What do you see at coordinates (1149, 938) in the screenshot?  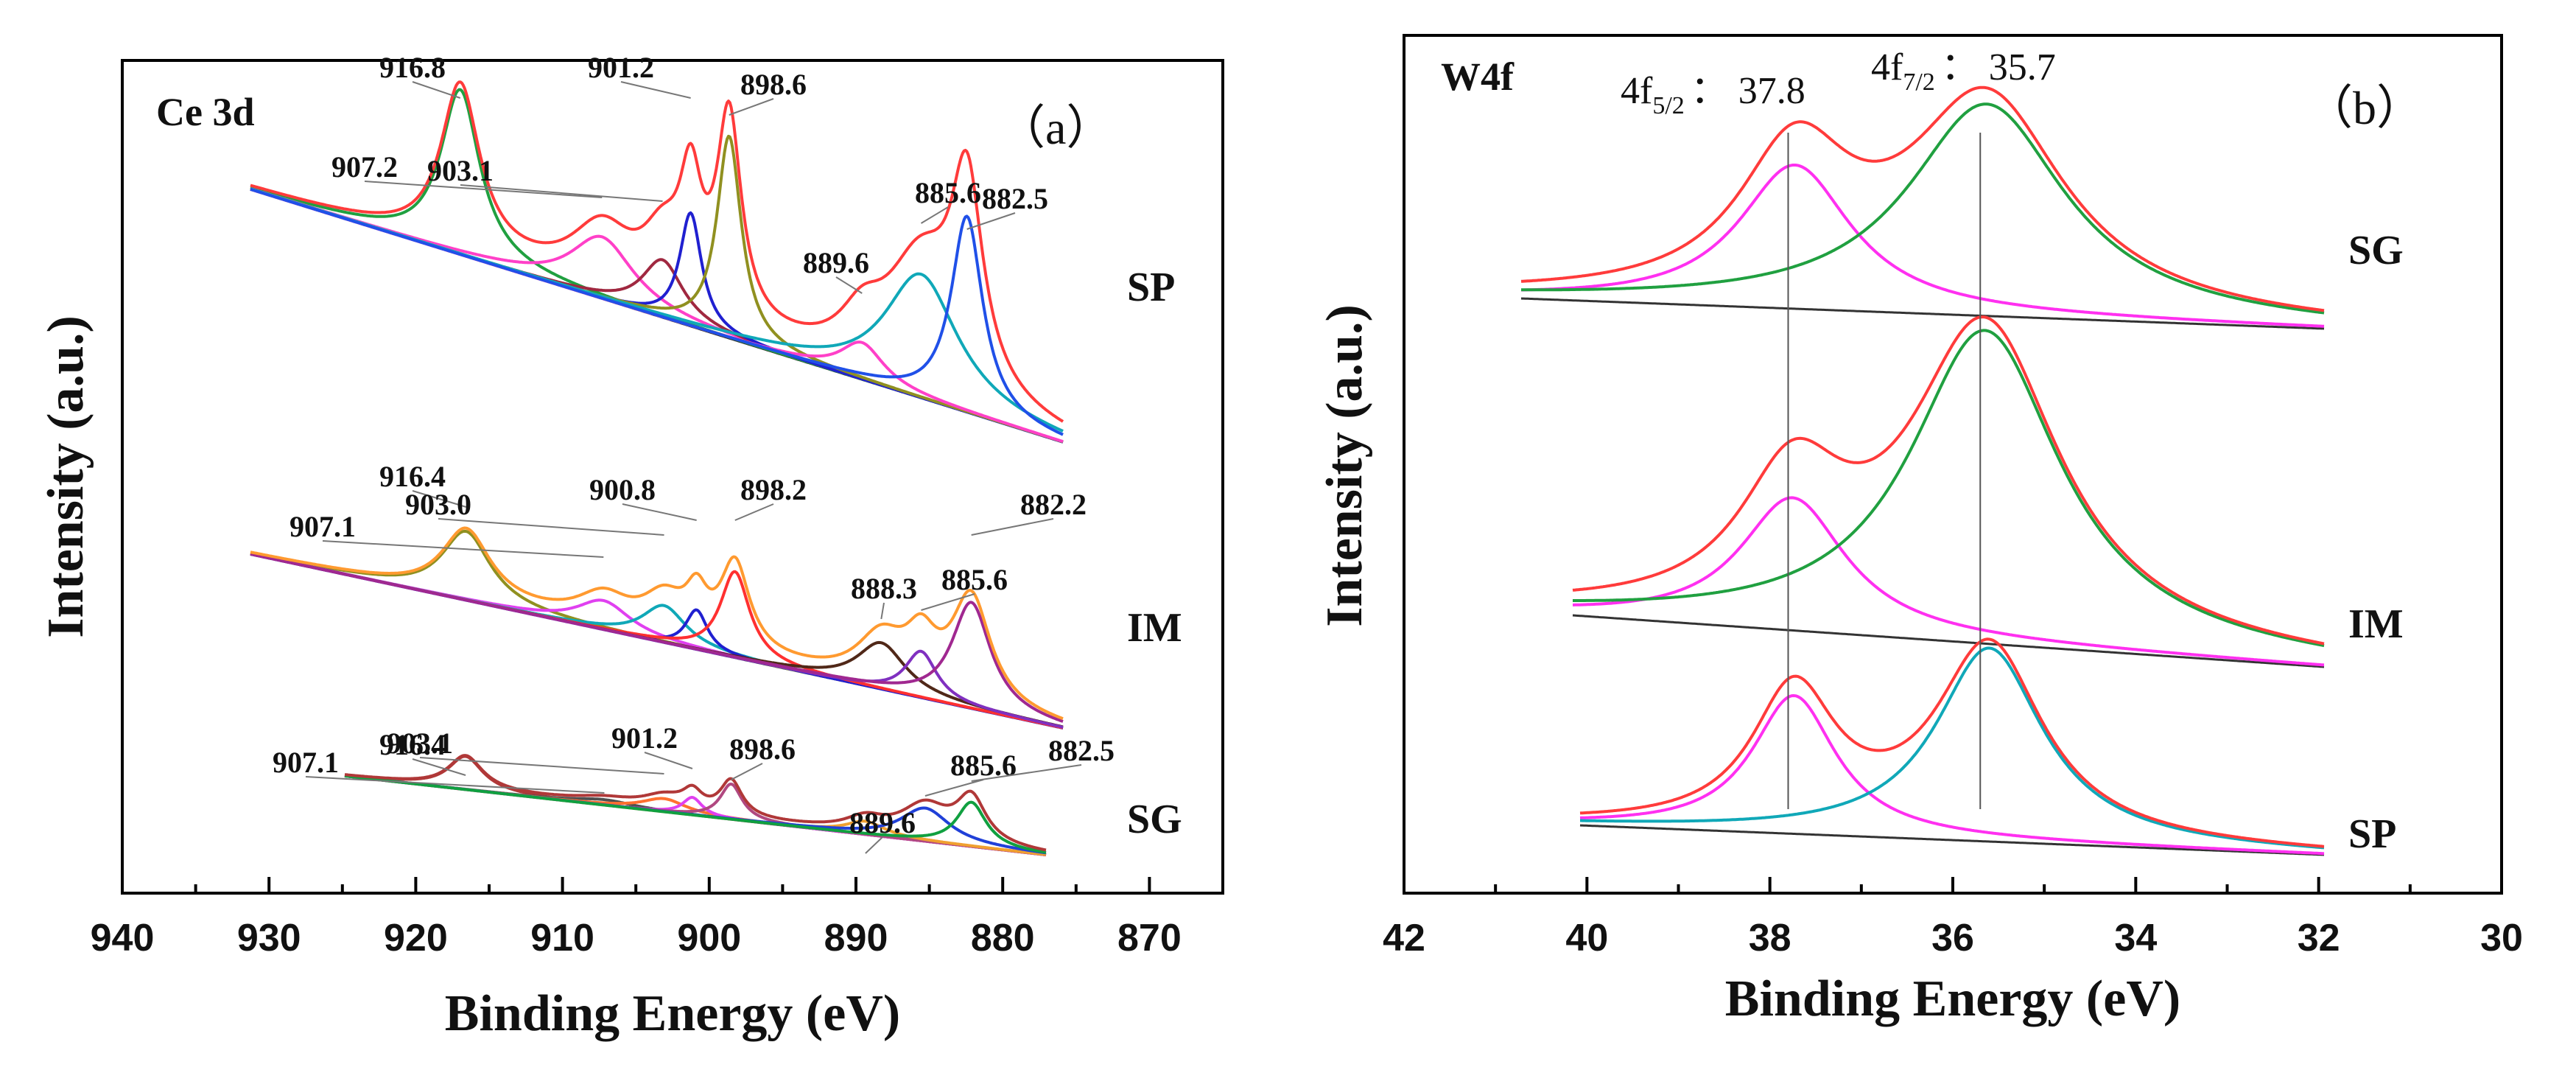 I see `panel-a-x-tick-label: 870` at bounding box center [1149, 938].